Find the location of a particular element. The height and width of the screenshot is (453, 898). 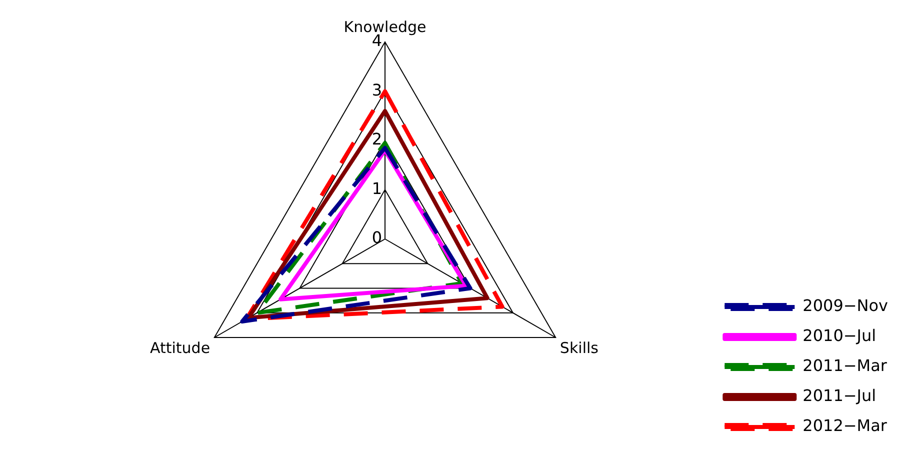

spoke-label: Attitude is located at coordinates (180, 347).